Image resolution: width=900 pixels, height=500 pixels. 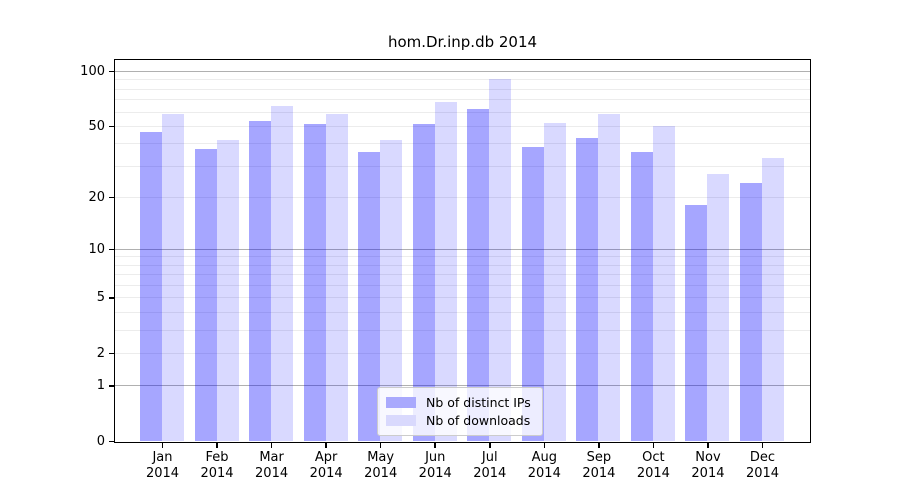 I want to click on x-tick-label: Apr 2014, so click(x=326, y=466).